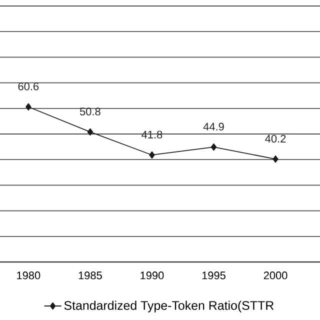 This screenshot has width=320, height=320. What do you see at coordinates (152, 276) in the screenshot?
I see `x-tick-label: 1990` at bounding box center [152, 276].